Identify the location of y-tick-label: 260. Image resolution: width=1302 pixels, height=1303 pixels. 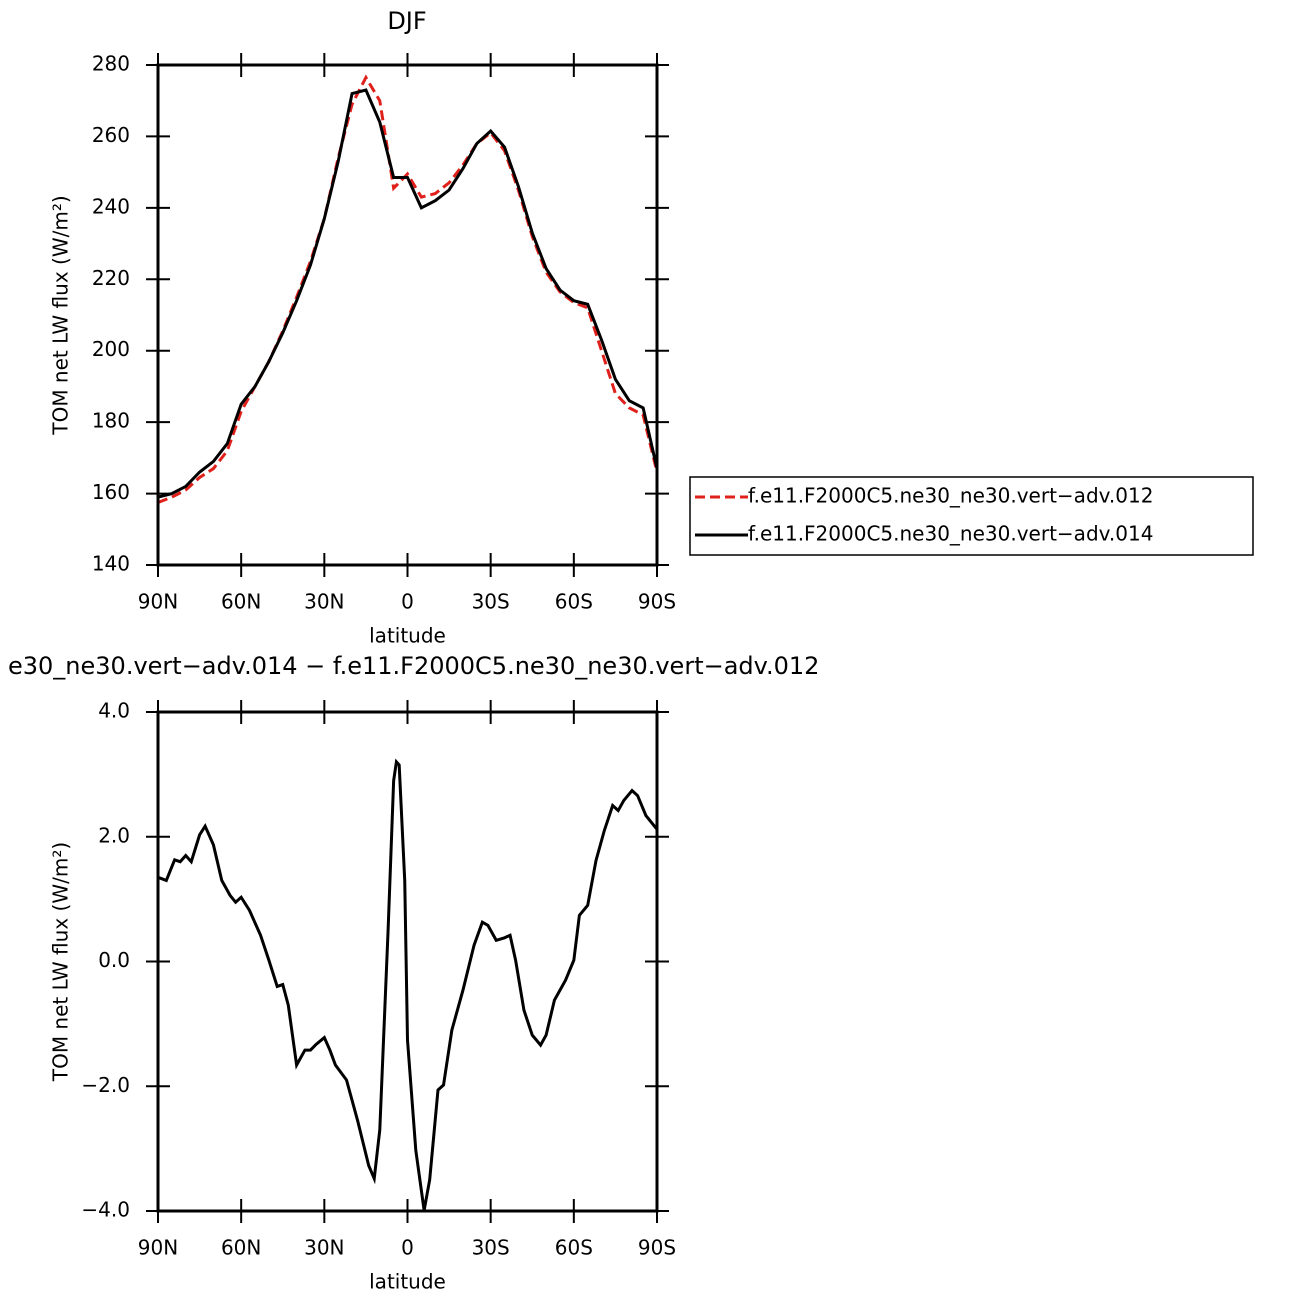
(111, 135).